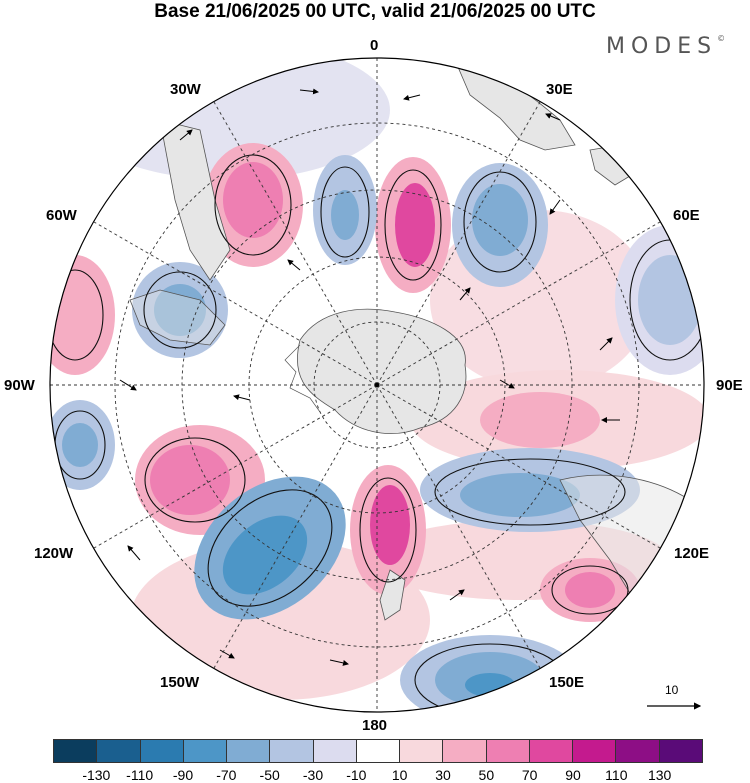  What do you see at coordinates (692, 553) in the screenshot?
I see `lon-label-120e: 120E` at bounding box center [692, 553].